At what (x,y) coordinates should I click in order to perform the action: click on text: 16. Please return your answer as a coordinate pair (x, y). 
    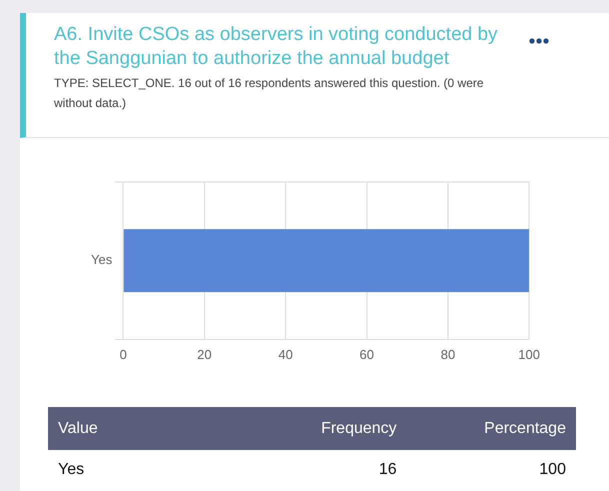
    Looking at the image, I should click on (387, 470).